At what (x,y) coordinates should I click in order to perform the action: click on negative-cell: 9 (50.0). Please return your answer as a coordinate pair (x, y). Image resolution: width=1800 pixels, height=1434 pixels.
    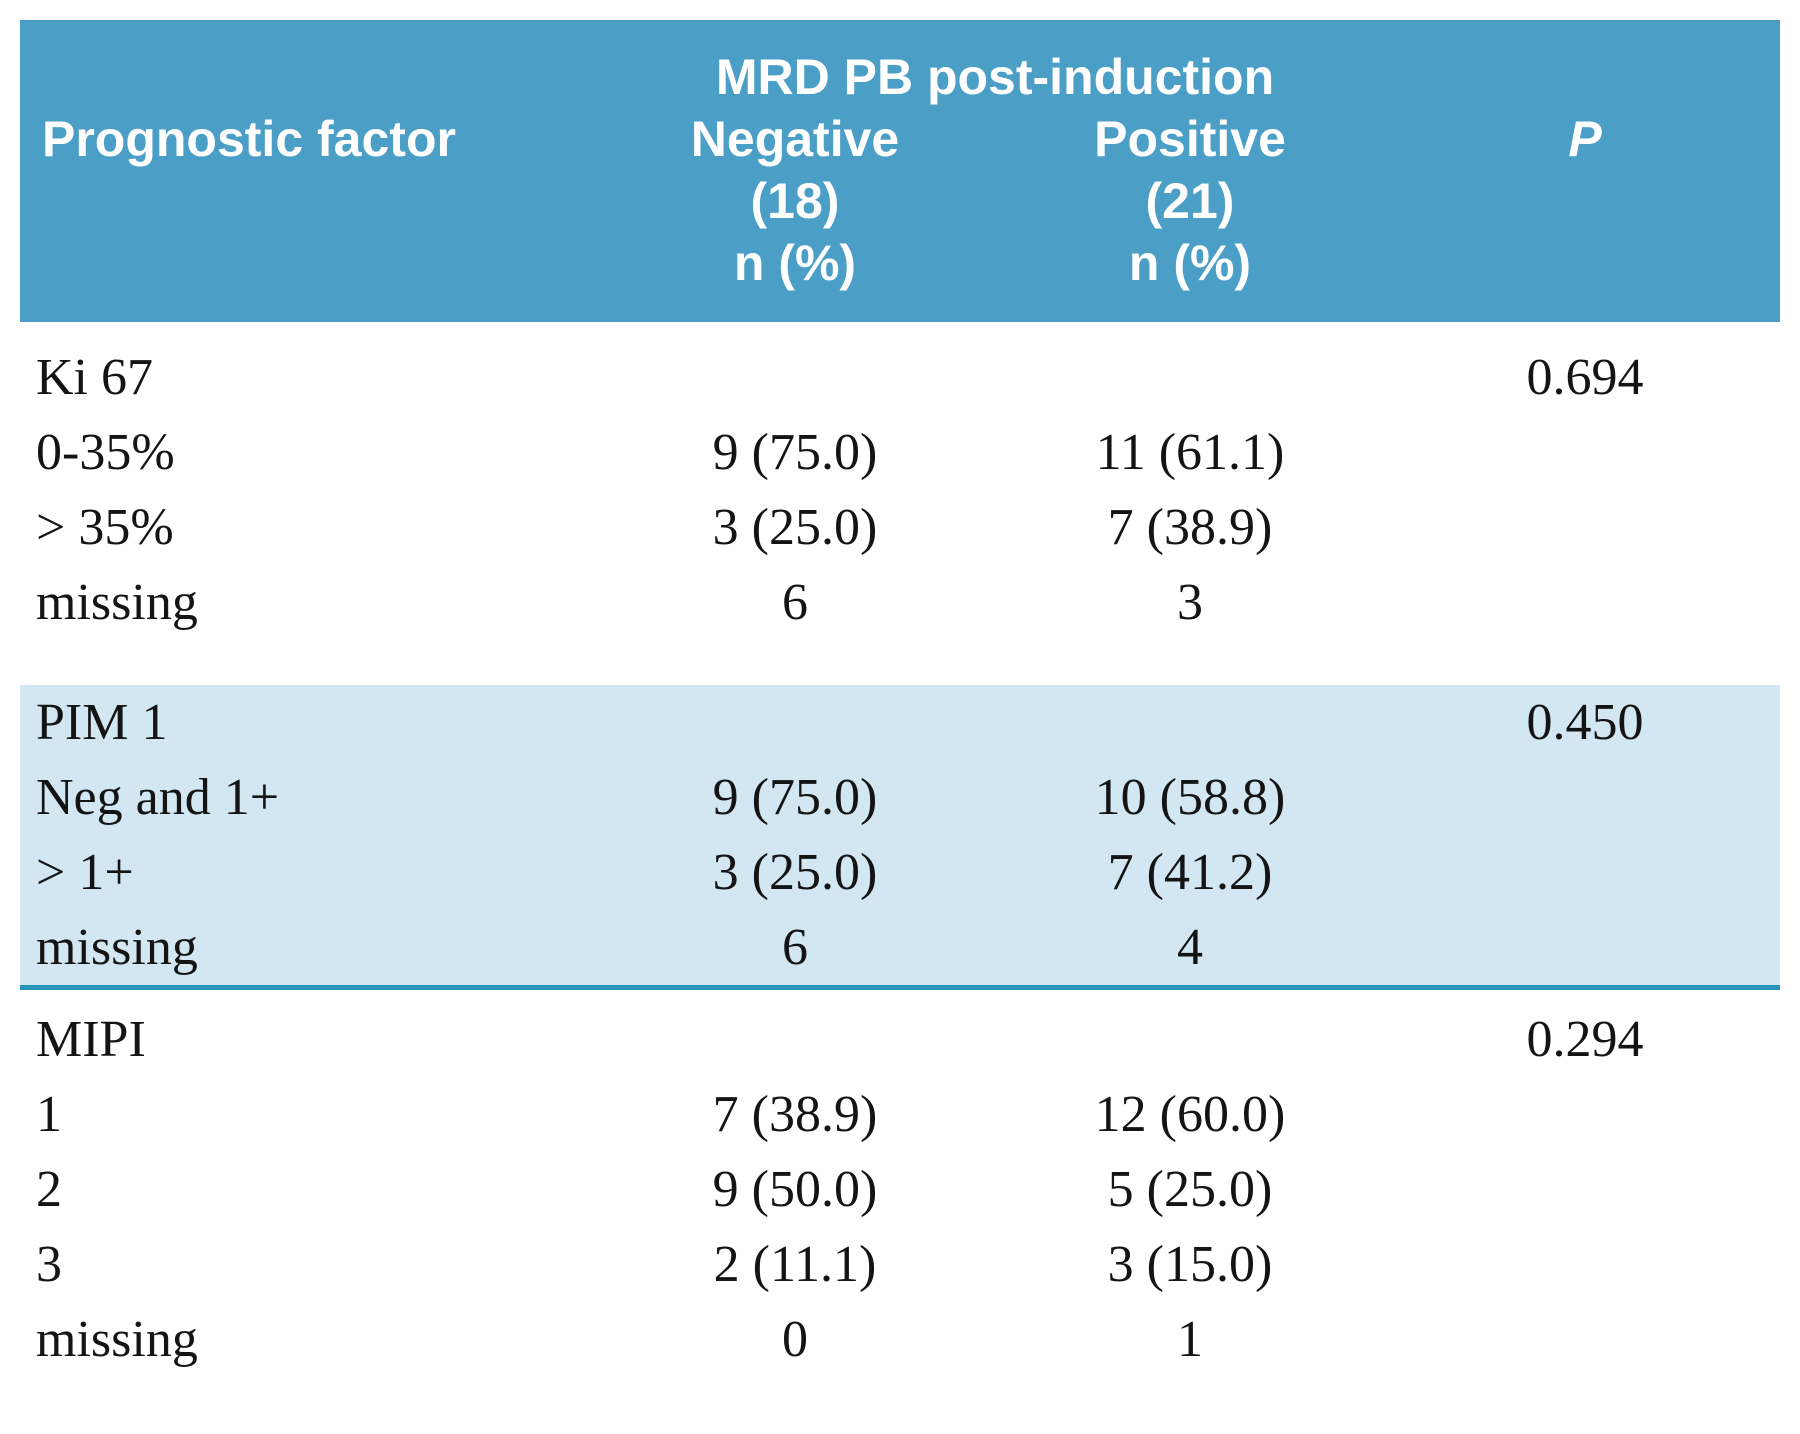
    Looking at the image, I should click on (795, 1189).